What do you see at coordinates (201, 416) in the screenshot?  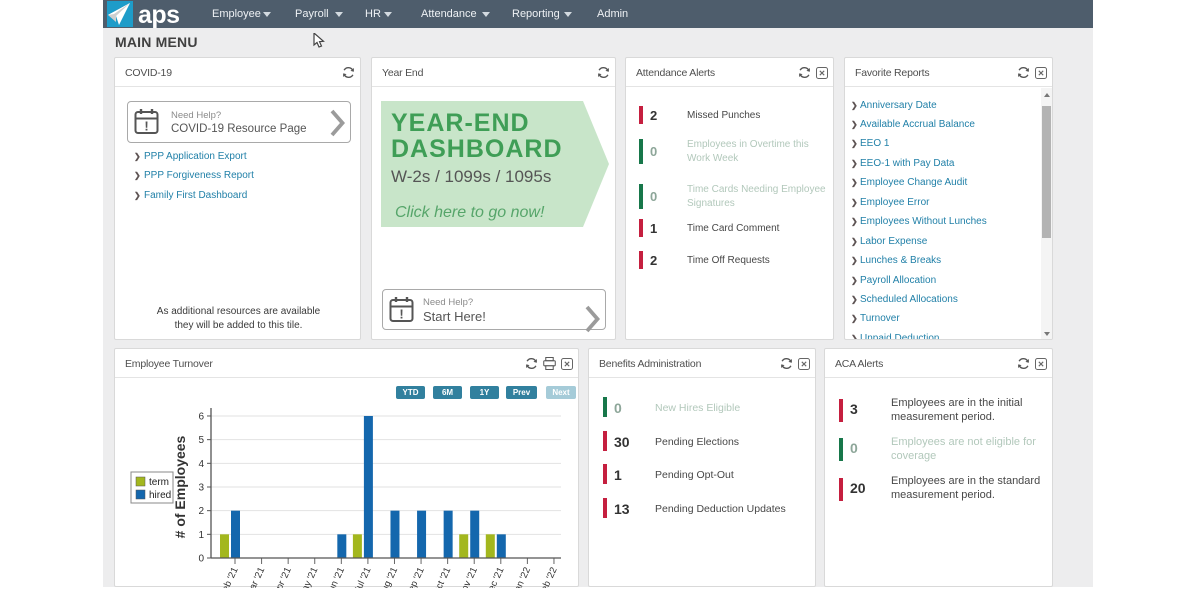 I see `svg-text: 6` at bounding box center [201, 416].